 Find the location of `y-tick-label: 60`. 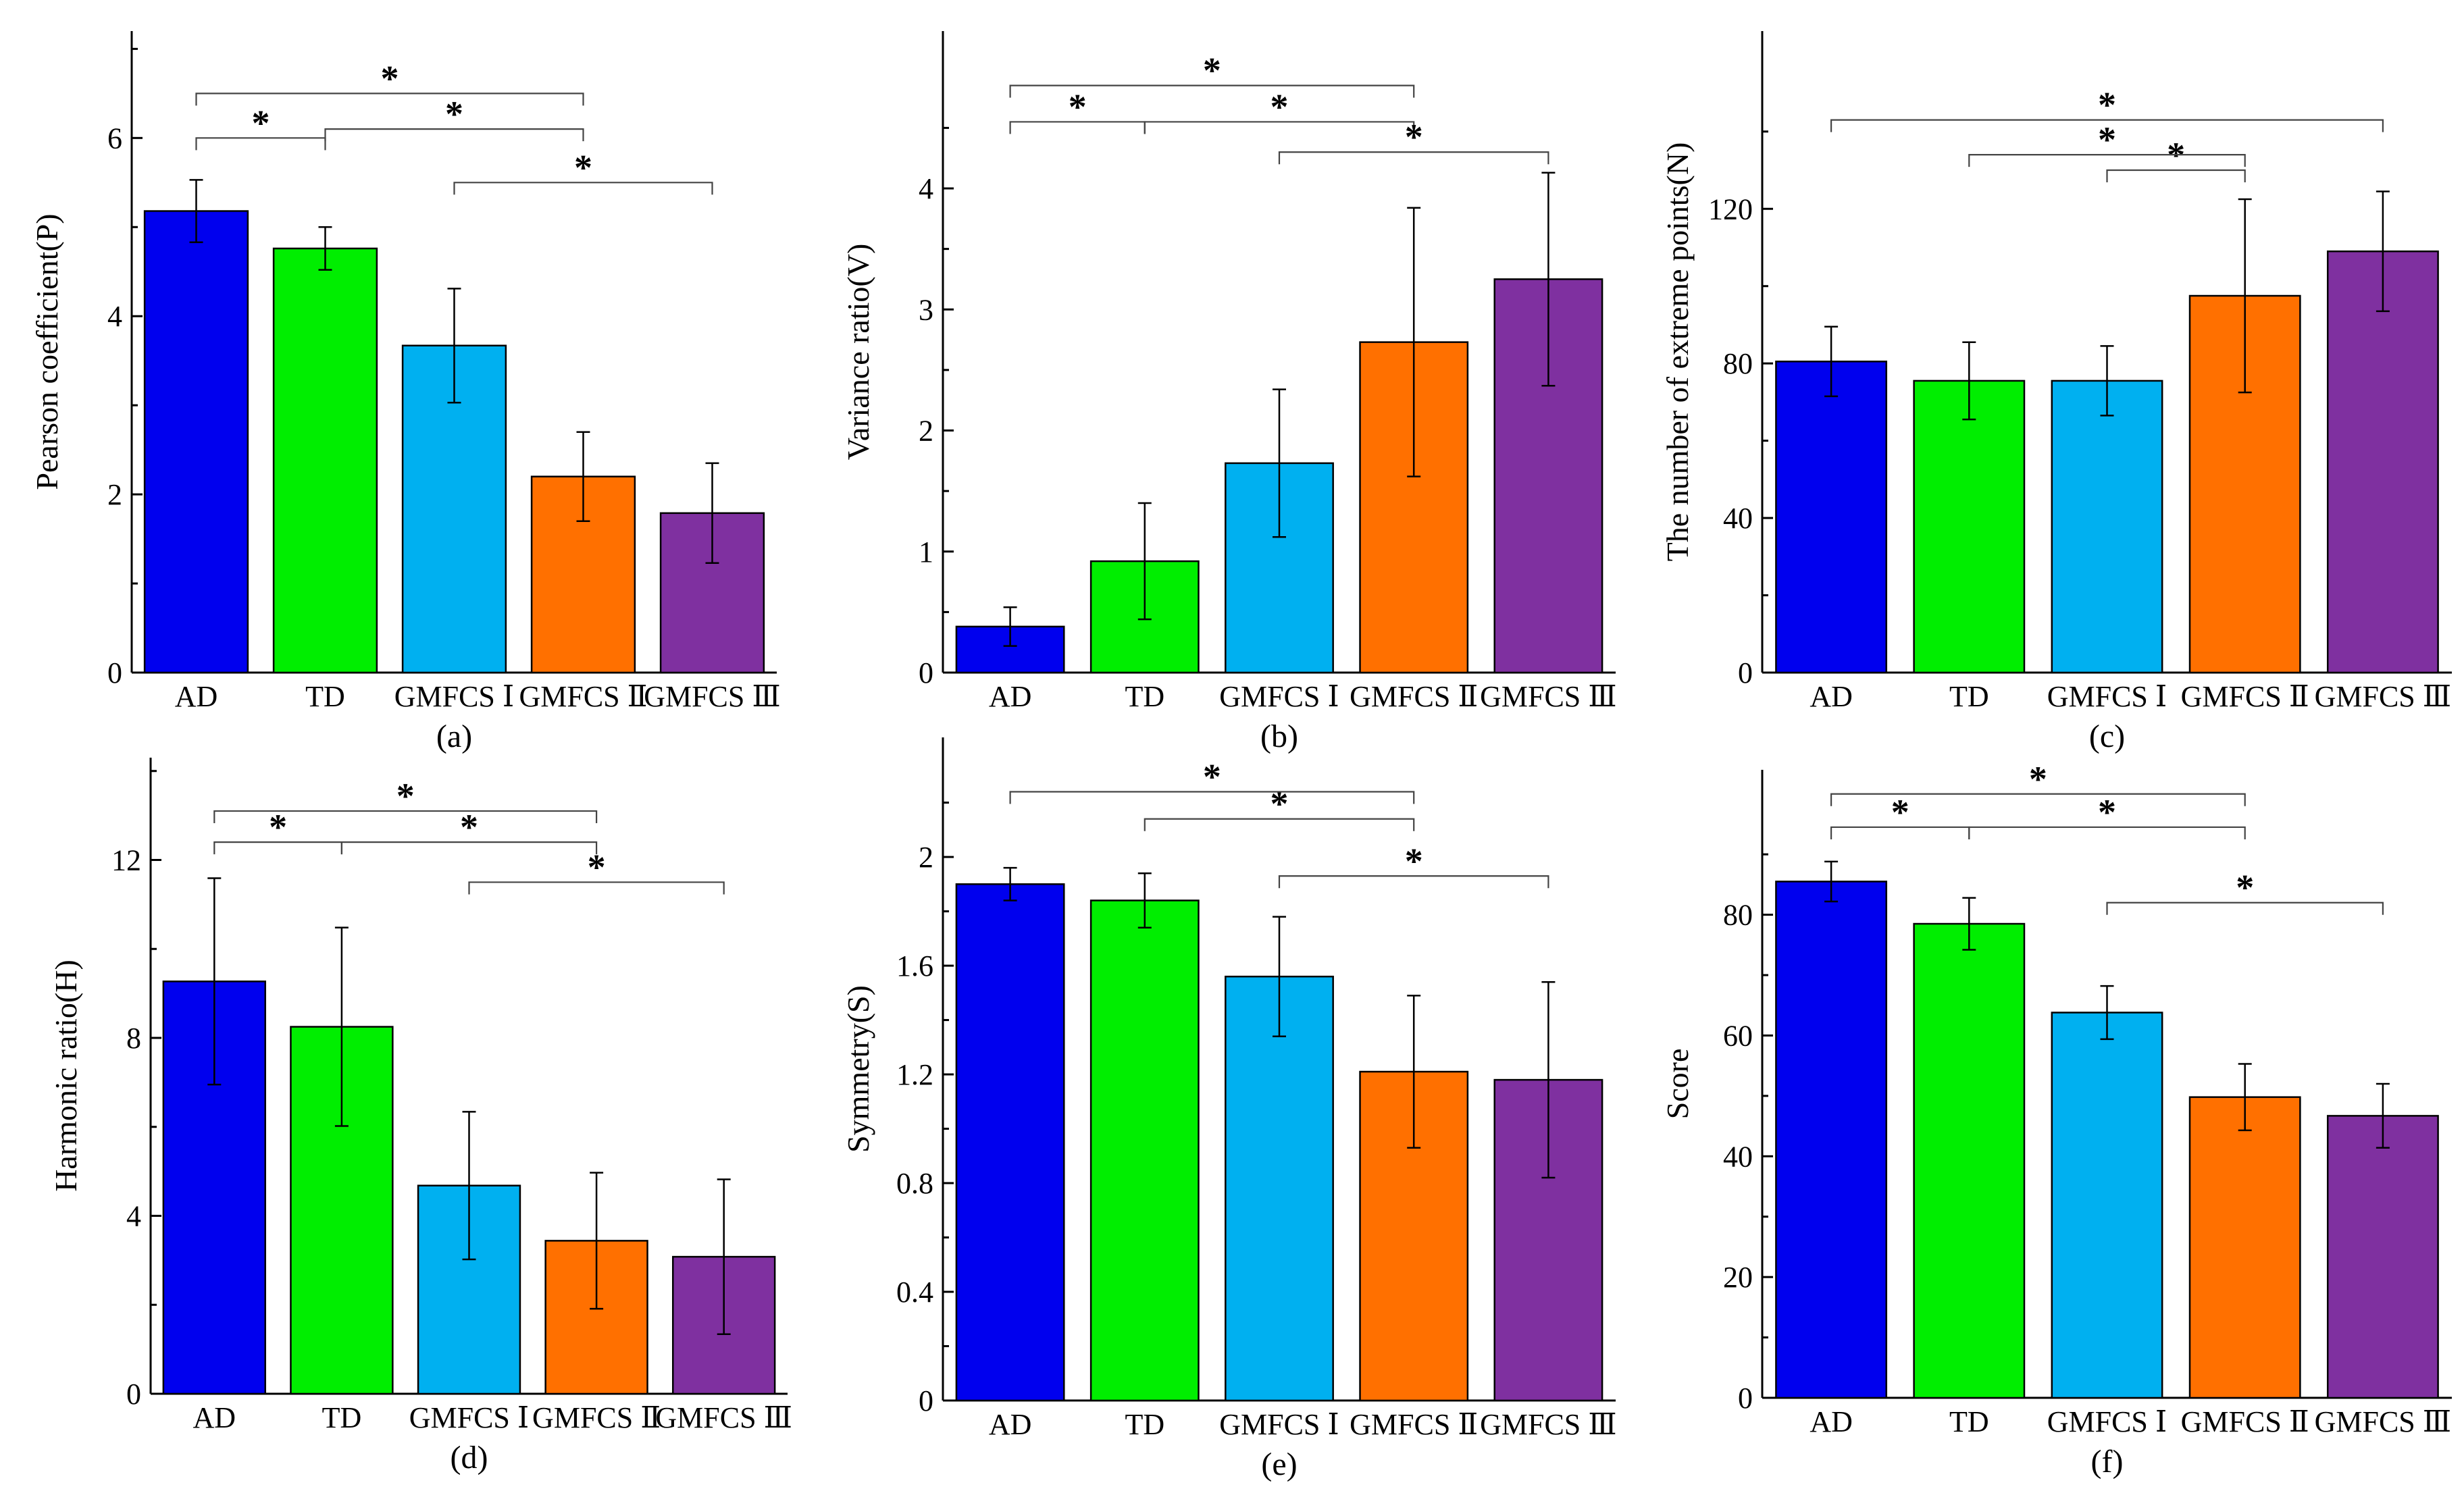

y-tick-label: 60 is located at coordinates (1738, 1035).